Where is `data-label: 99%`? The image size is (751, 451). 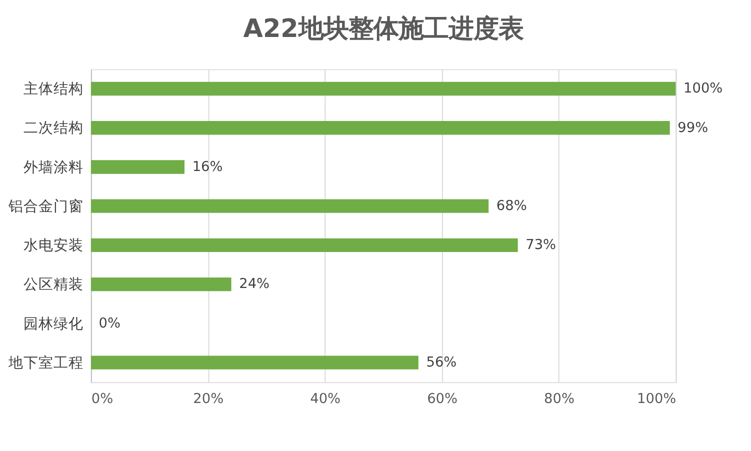
data-label: 99% is located at coordinates (693, 128).